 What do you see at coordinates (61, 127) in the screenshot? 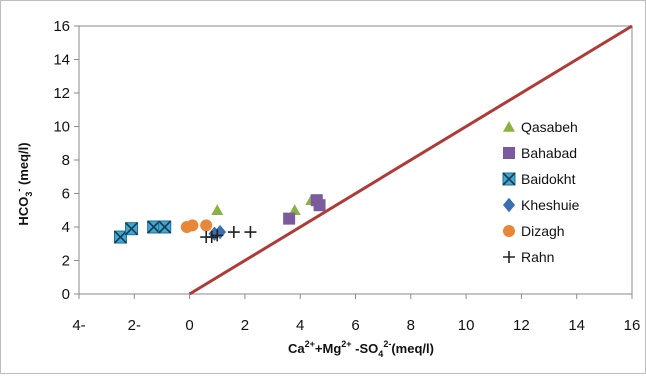
I see `y-tick-label: 10` at bounding box center [61, 127].